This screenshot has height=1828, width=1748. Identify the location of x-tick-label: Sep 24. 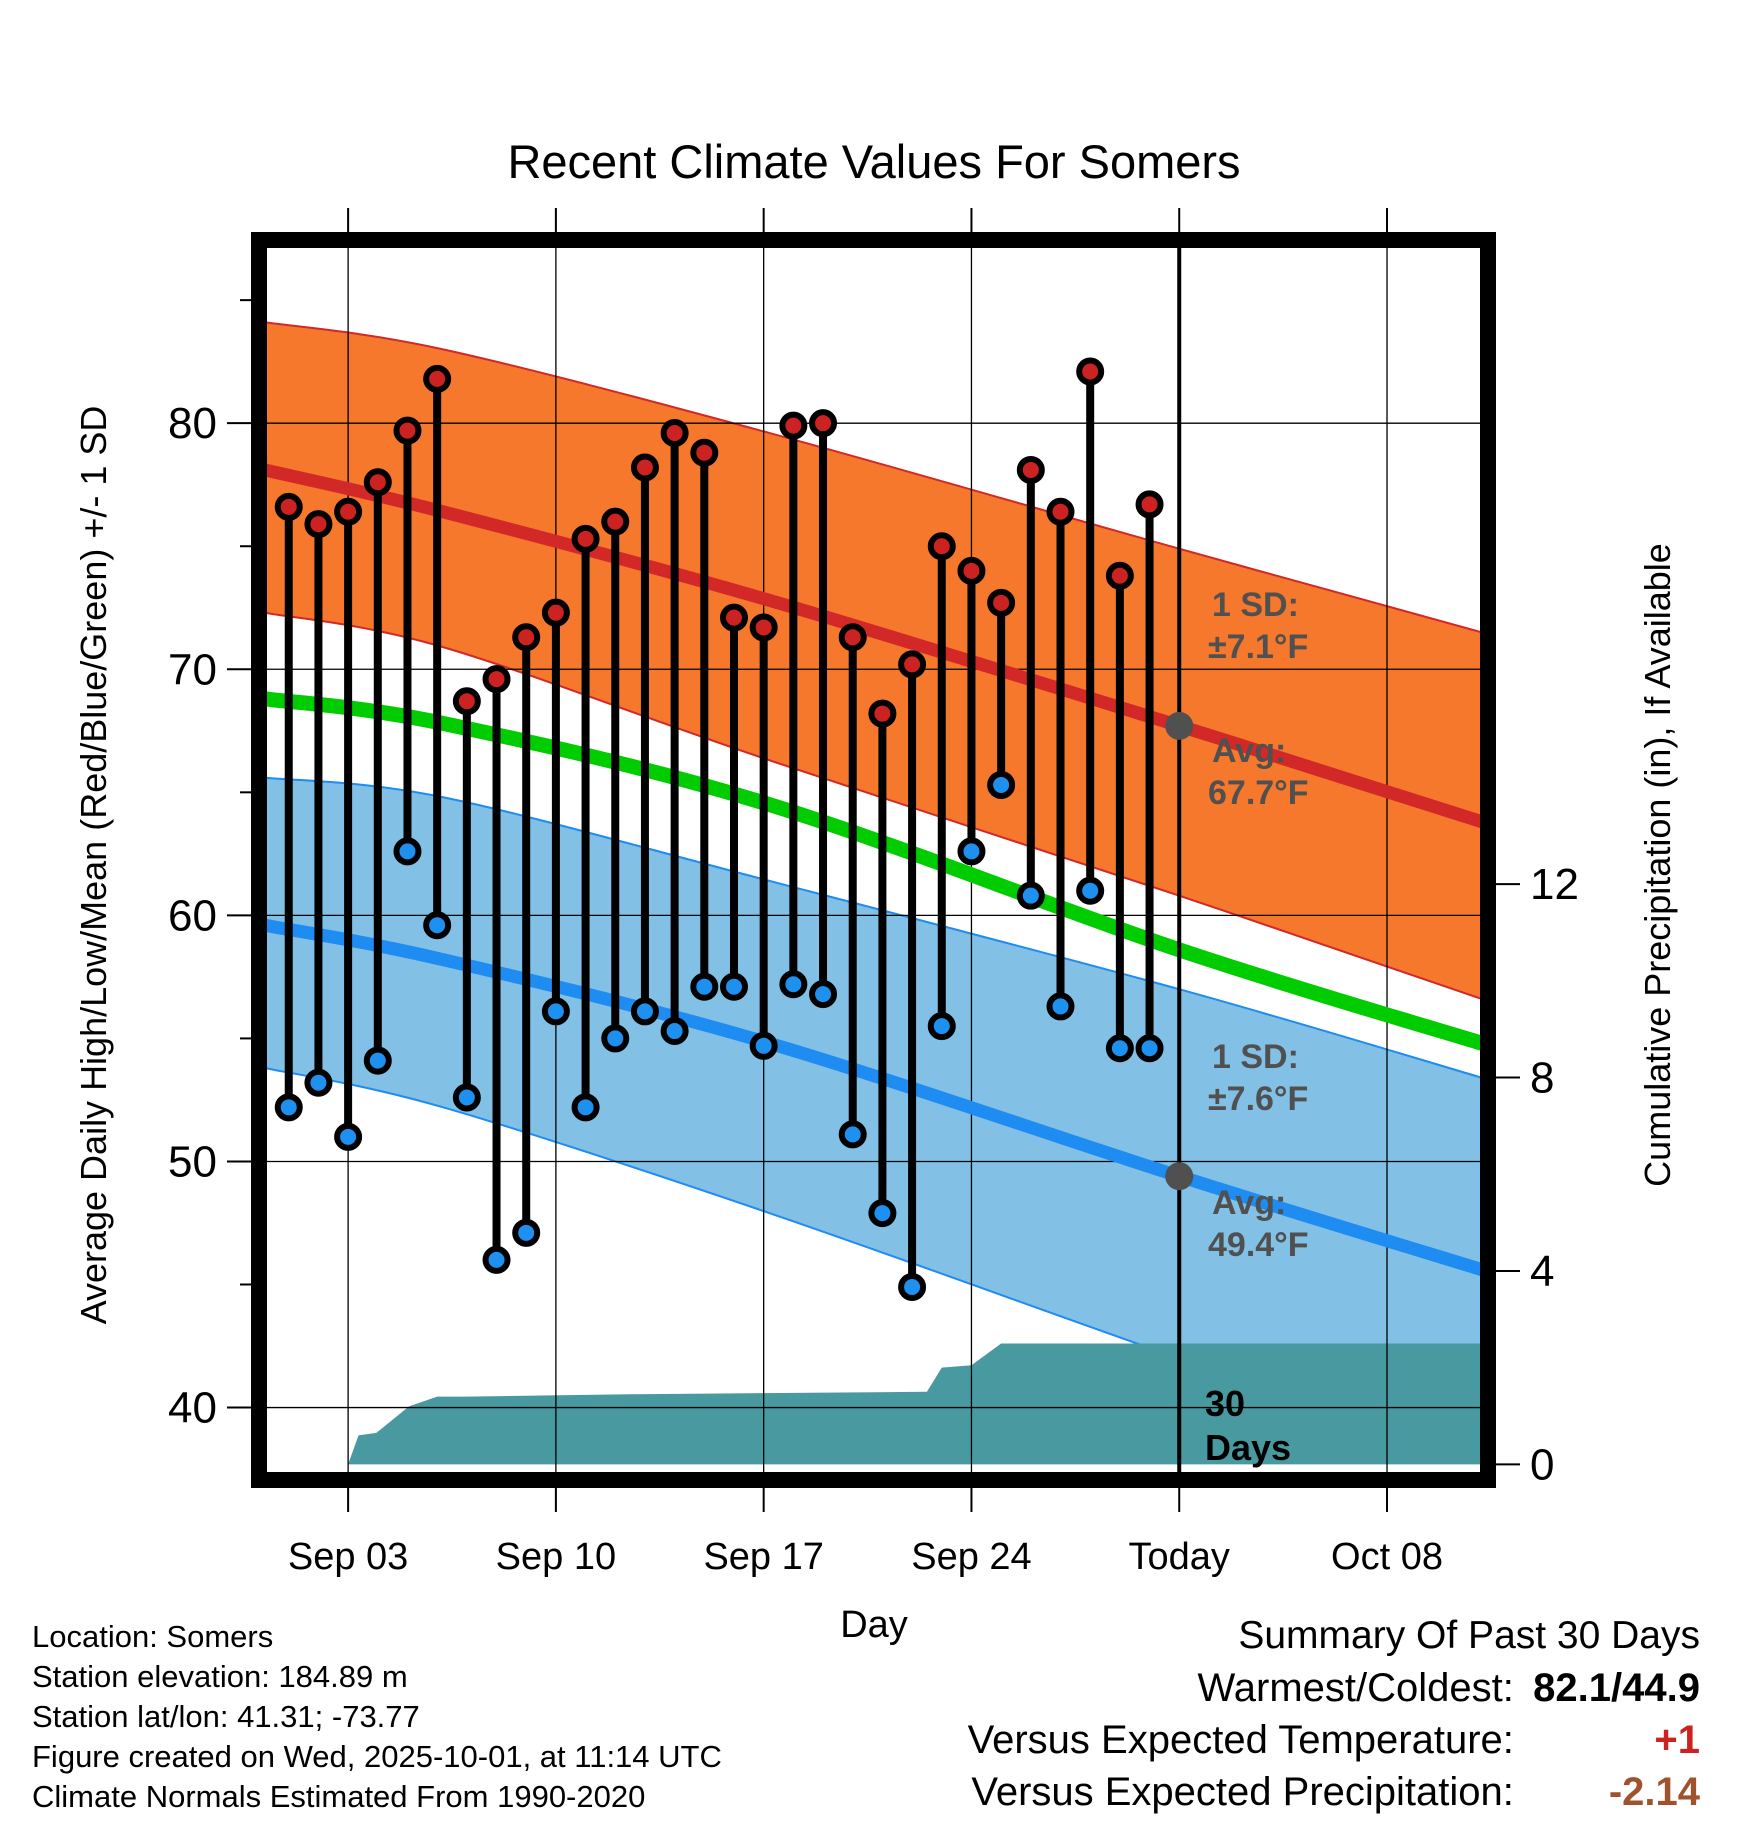
(971, 1557).